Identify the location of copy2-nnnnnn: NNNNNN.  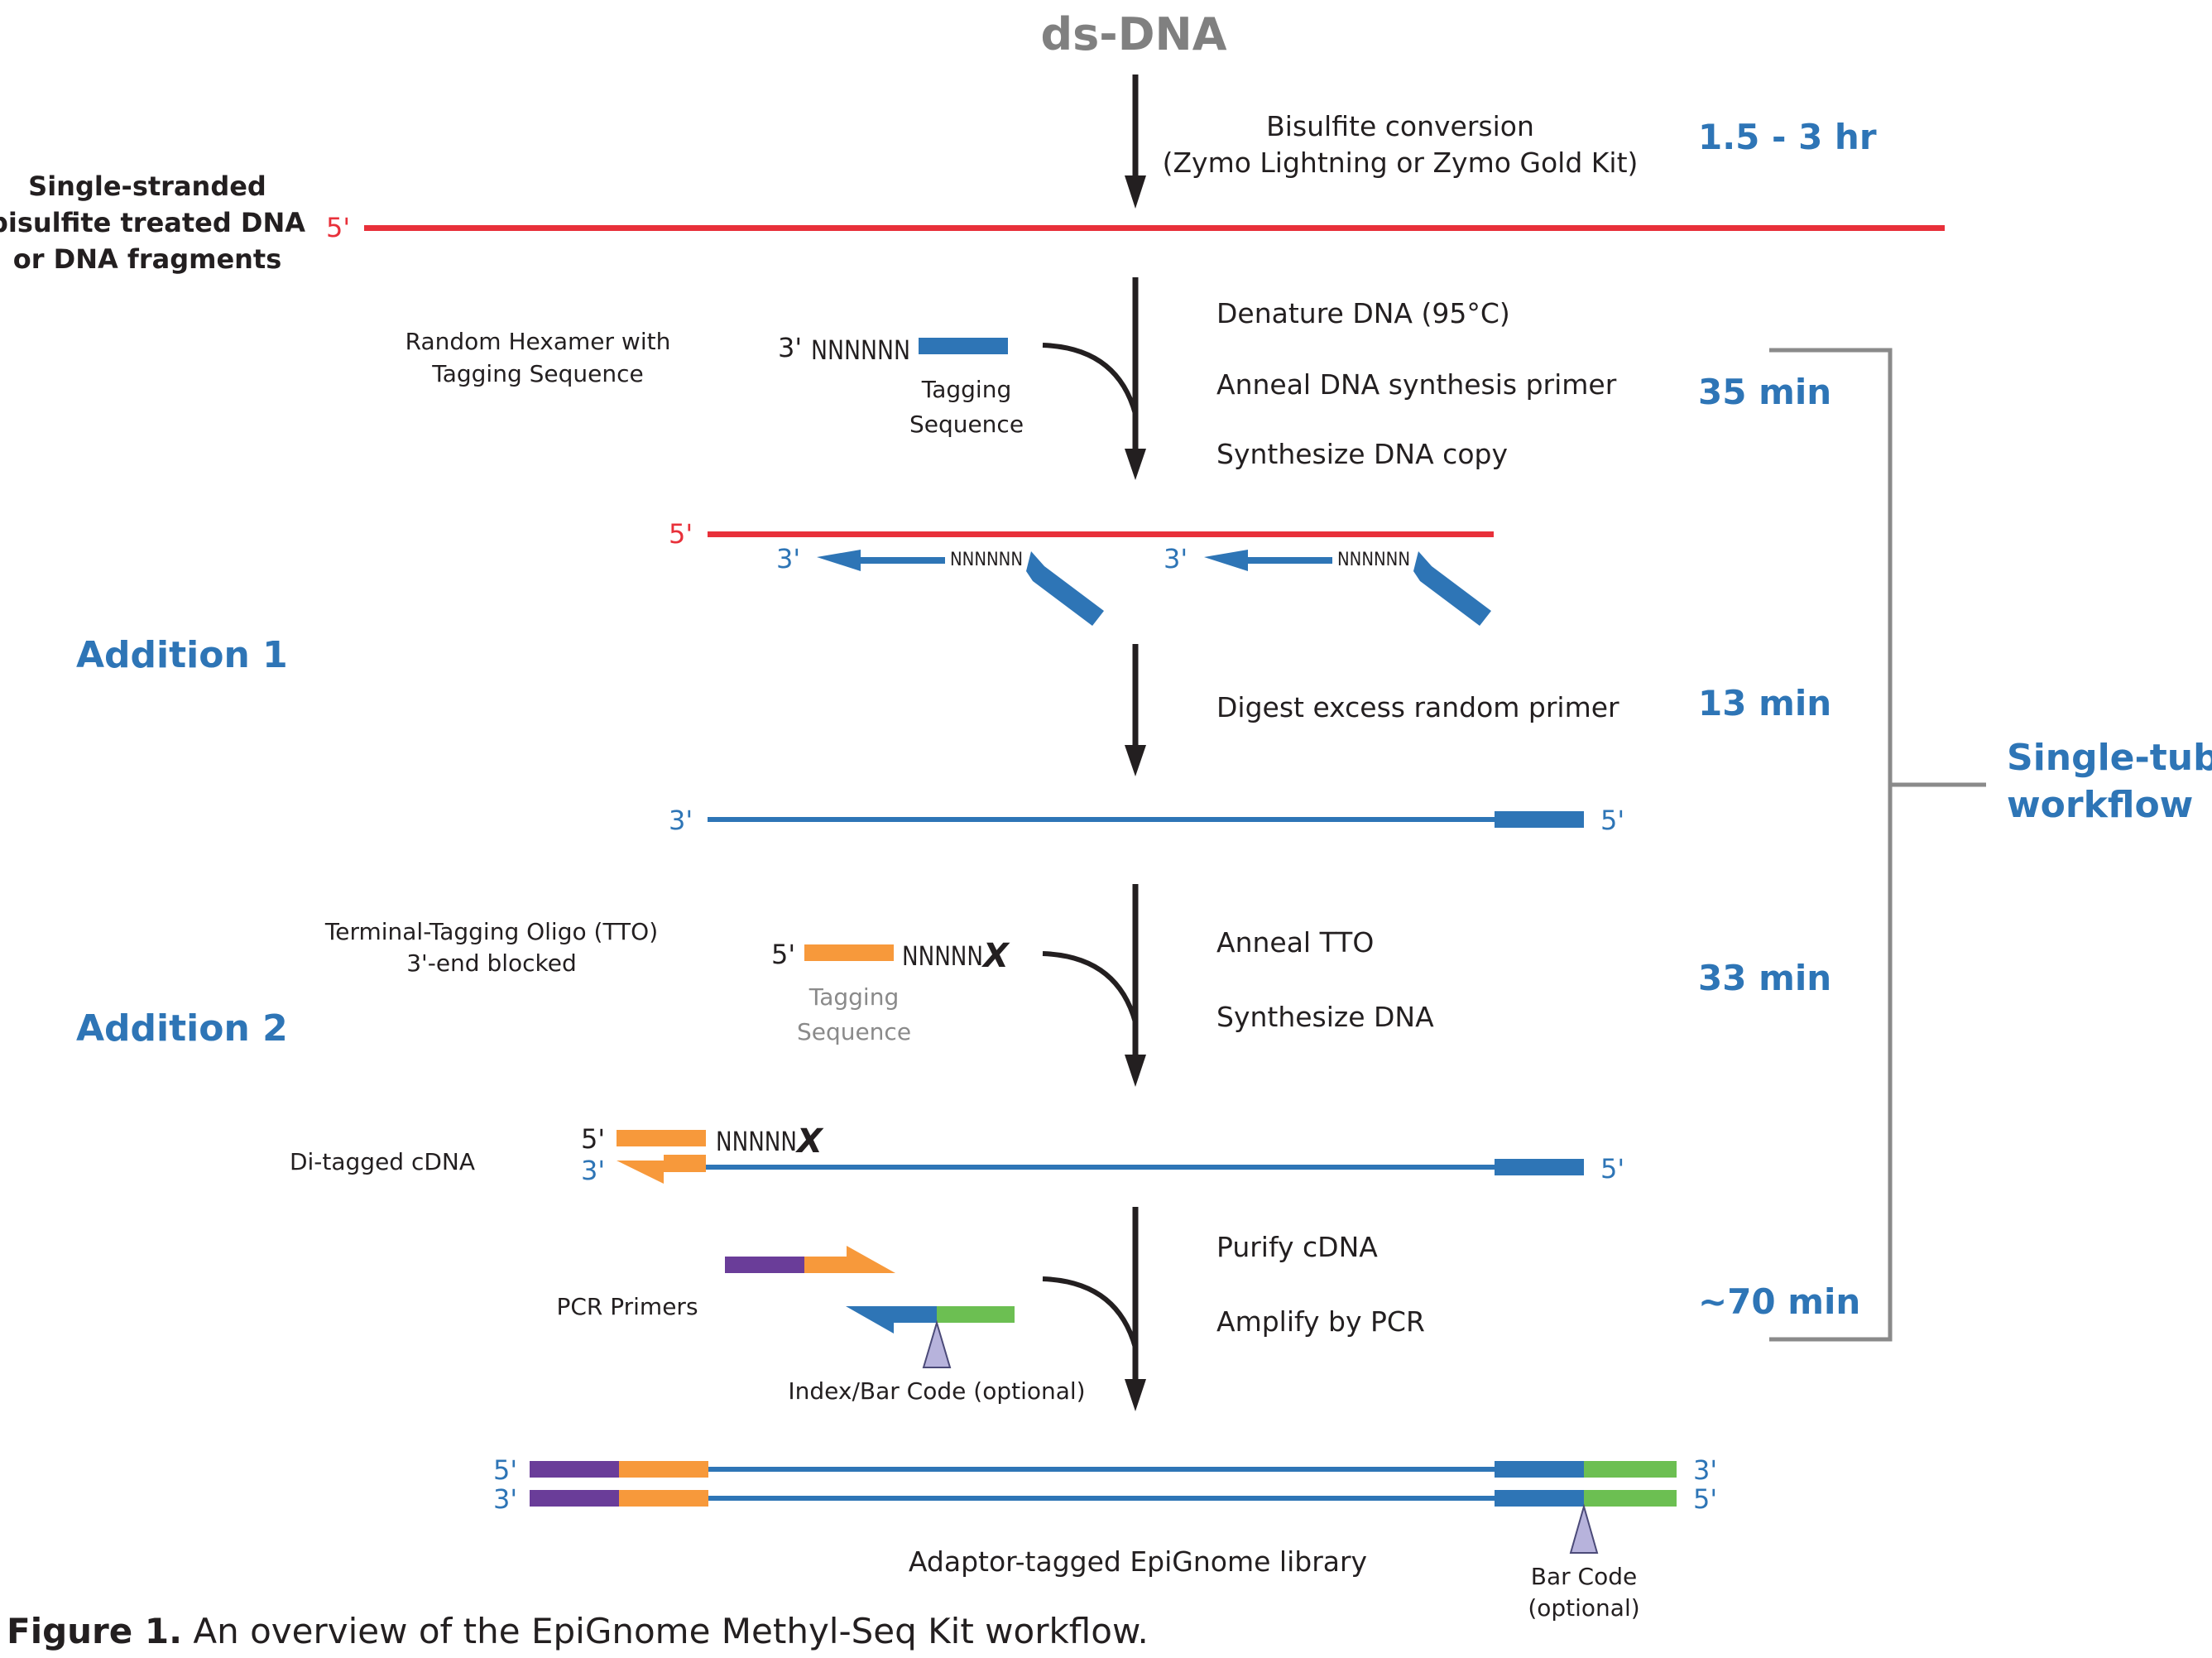
(1373, 560).